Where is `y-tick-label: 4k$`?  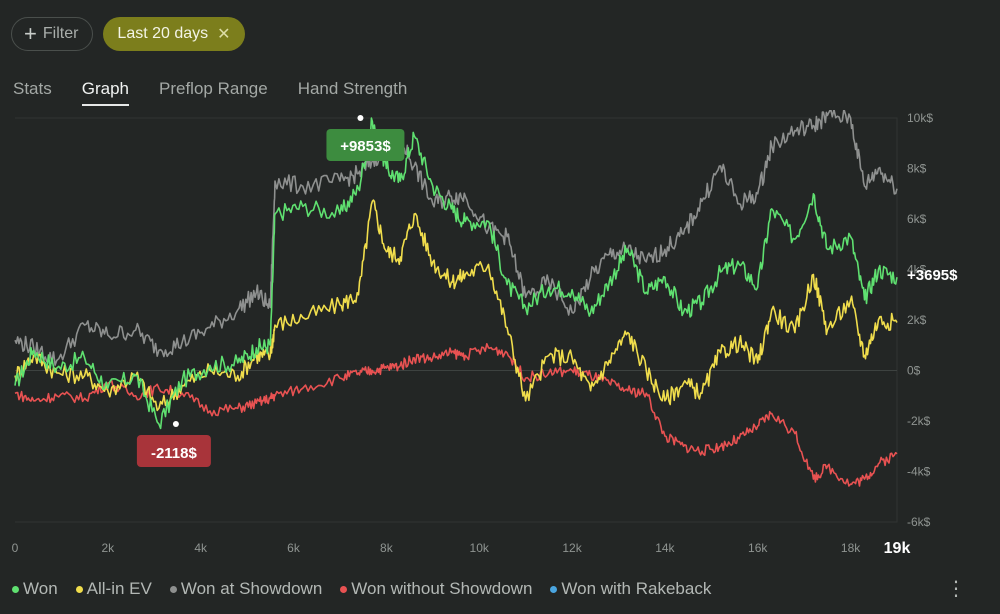 y-tick-label: 4k$ is located at coordinates (917, 270).